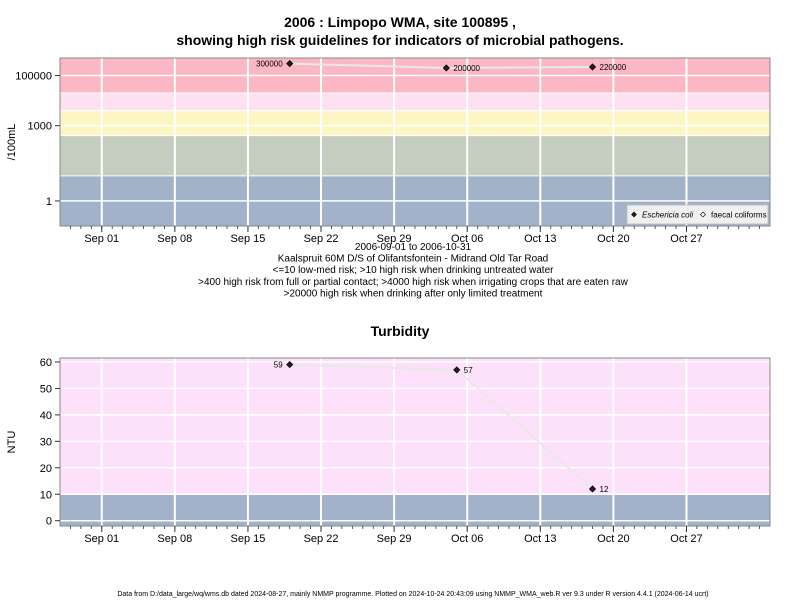  I want to click on x-tick-label-0-2: Sep 15, so click(248, 239).